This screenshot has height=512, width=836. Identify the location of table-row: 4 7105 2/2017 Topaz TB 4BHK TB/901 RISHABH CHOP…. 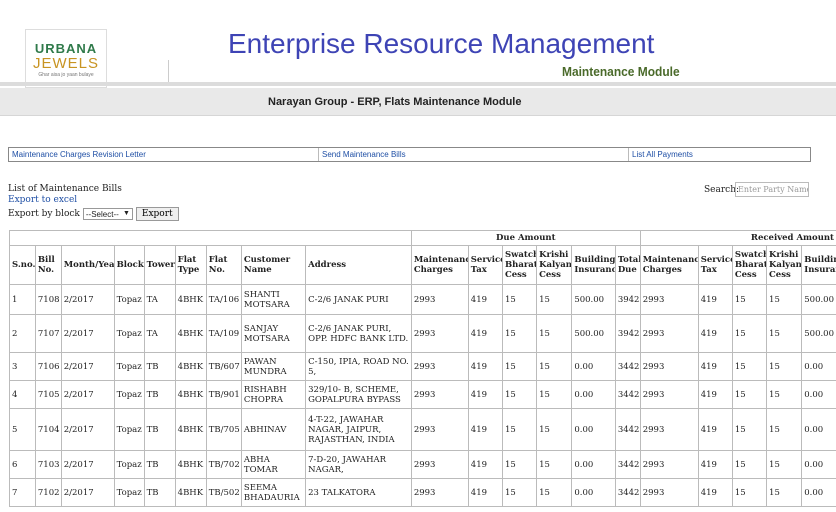
(422, 394).